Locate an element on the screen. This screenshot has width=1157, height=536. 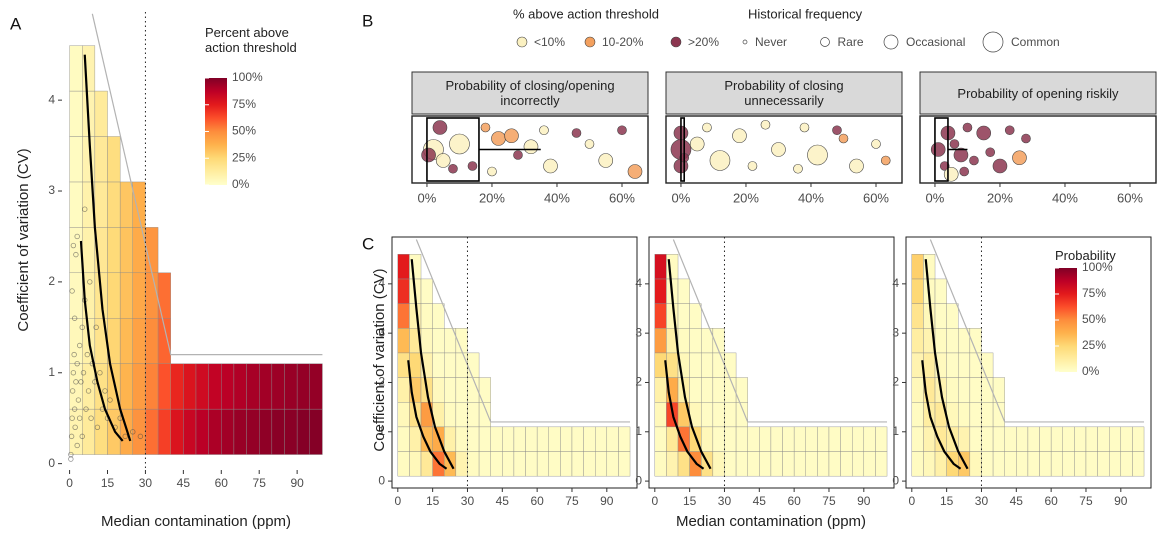
curve is located at coordinates (107, 248).